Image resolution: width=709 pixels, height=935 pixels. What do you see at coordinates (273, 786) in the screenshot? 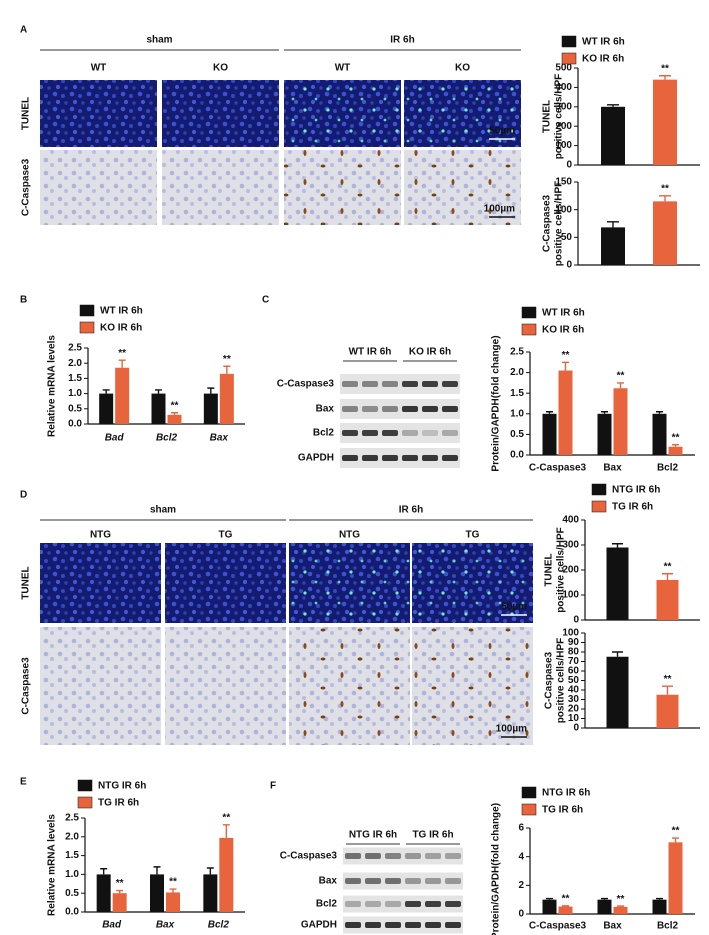
I see `panel-letter: F` at bounding box center [273, 786].